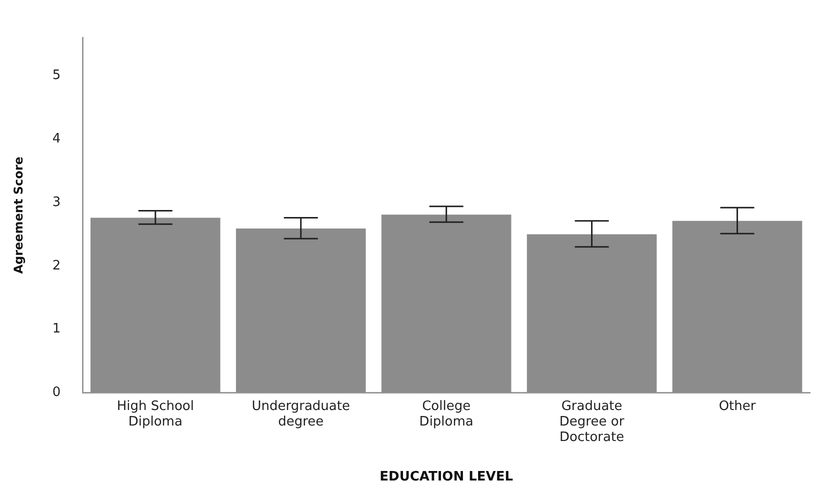 The width and height of the screenshot is (826, 497). I want to click on y-tick-label: 5, so click(56, 76).